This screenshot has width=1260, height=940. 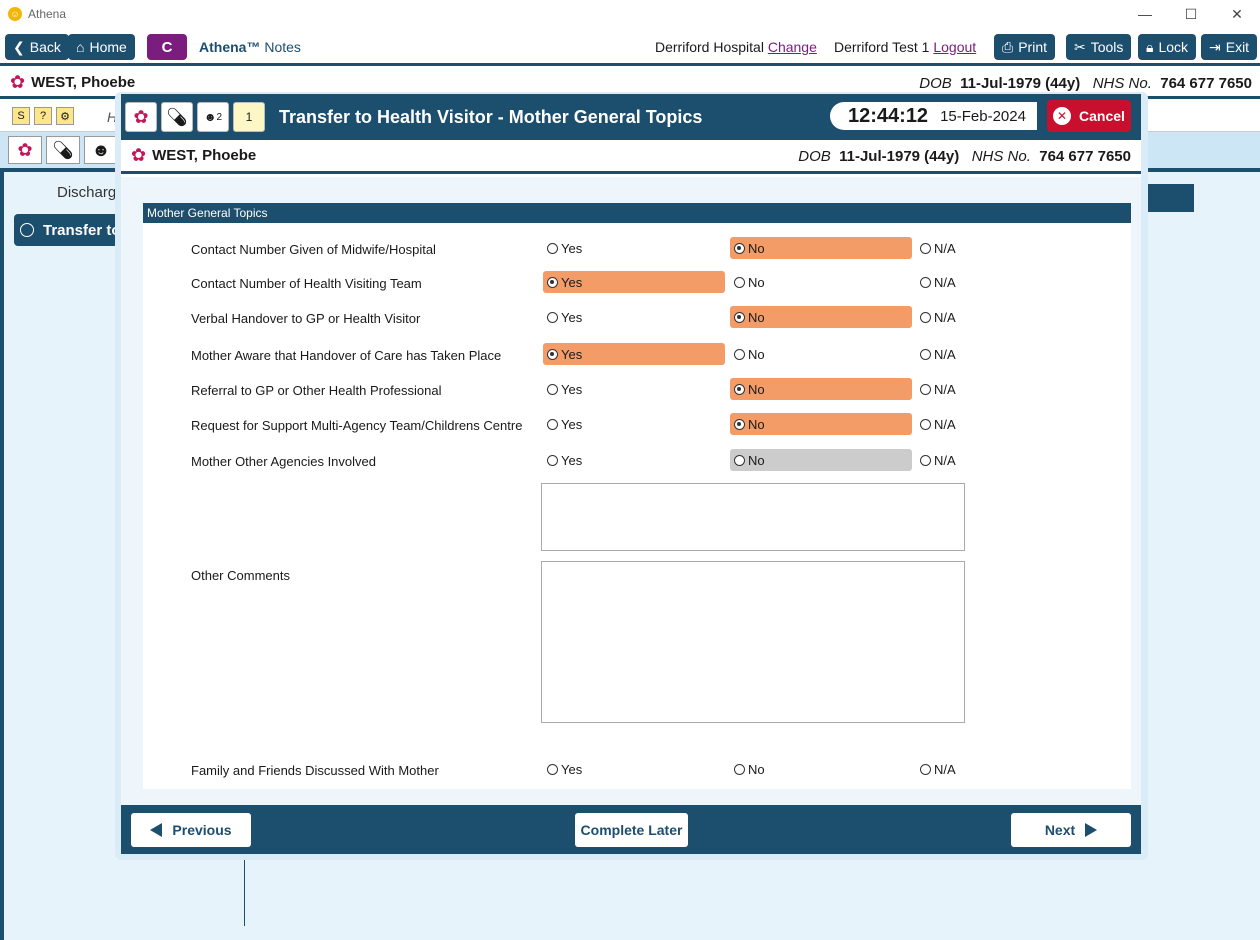 What do you see at coordinates (250, 47) in the screenshot?
I see `notes-label: Athena™ Notes` at bounding box center [250, 47].